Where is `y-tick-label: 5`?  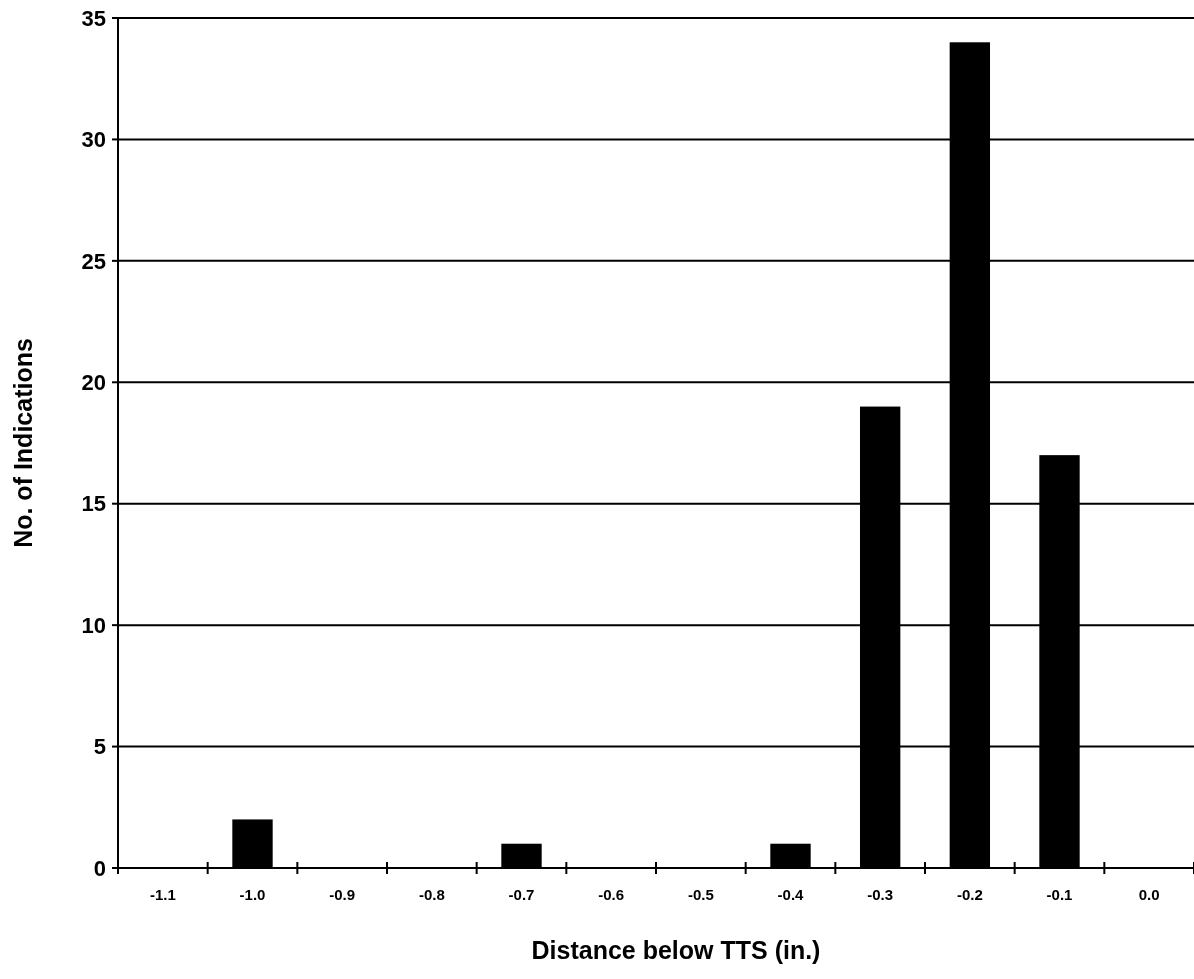 y-tick-label: 5 is located at coordinates (99, 747).